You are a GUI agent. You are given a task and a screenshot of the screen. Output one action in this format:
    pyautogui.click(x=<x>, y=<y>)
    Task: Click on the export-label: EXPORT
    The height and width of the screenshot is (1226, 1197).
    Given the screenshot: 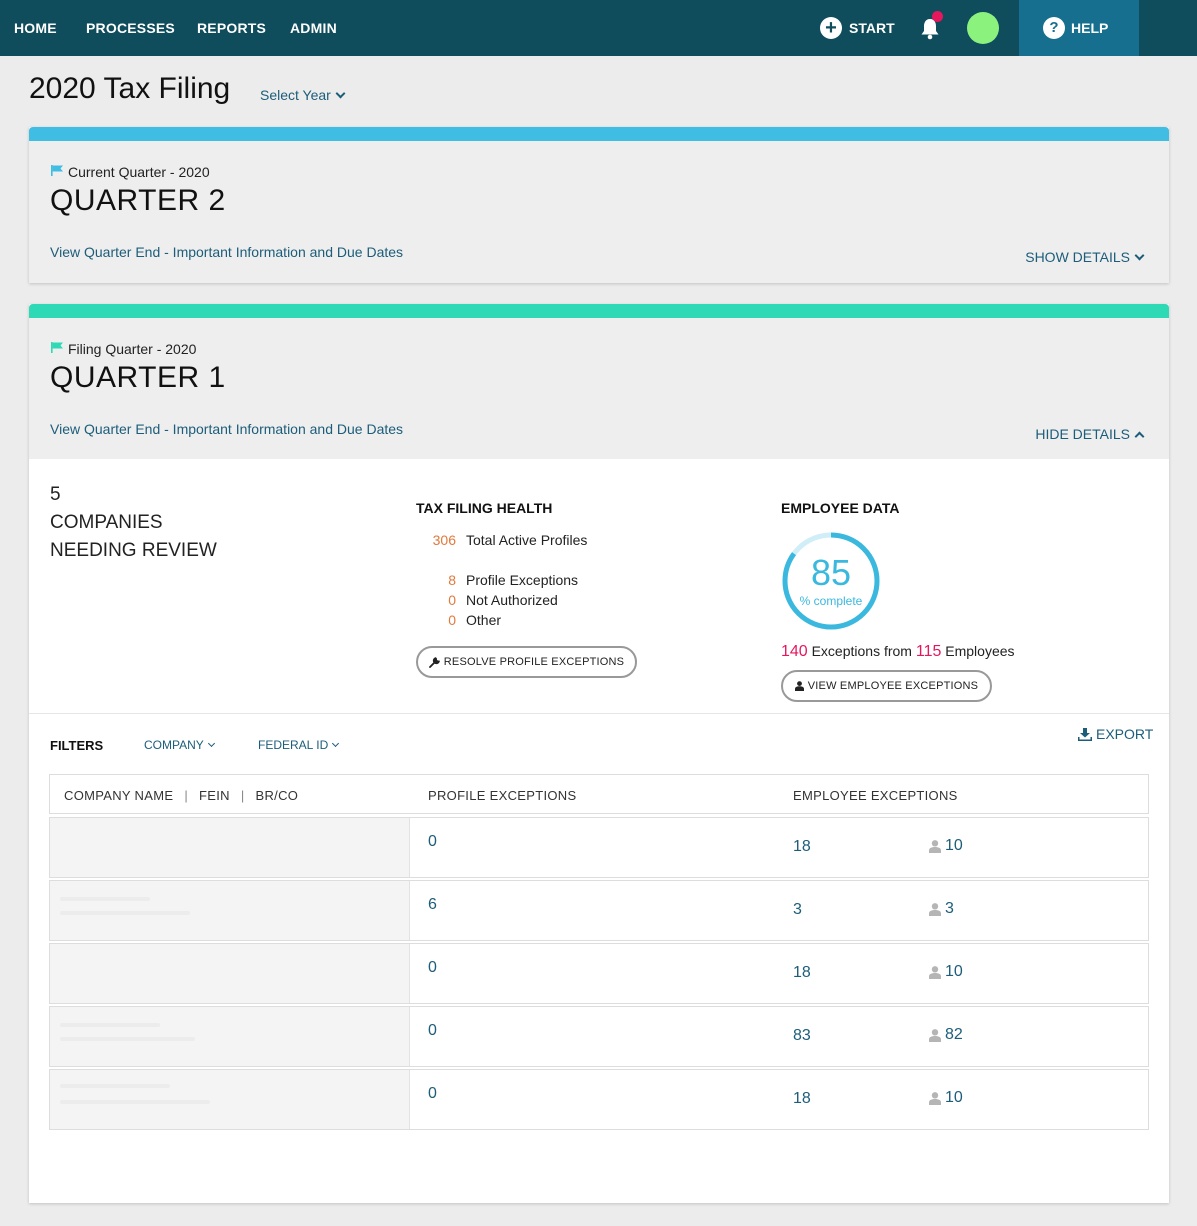 What is the action you would take?
    pyautogui.click(x=1125, y=734)
    